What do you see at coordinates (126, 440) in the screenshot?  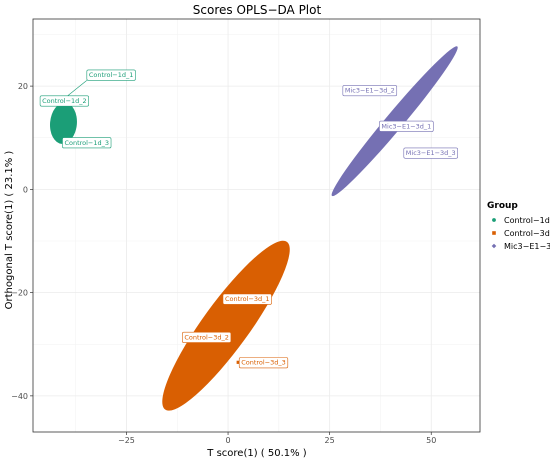 I see `x-tick-label: −25` at bounding box center [126, 440].